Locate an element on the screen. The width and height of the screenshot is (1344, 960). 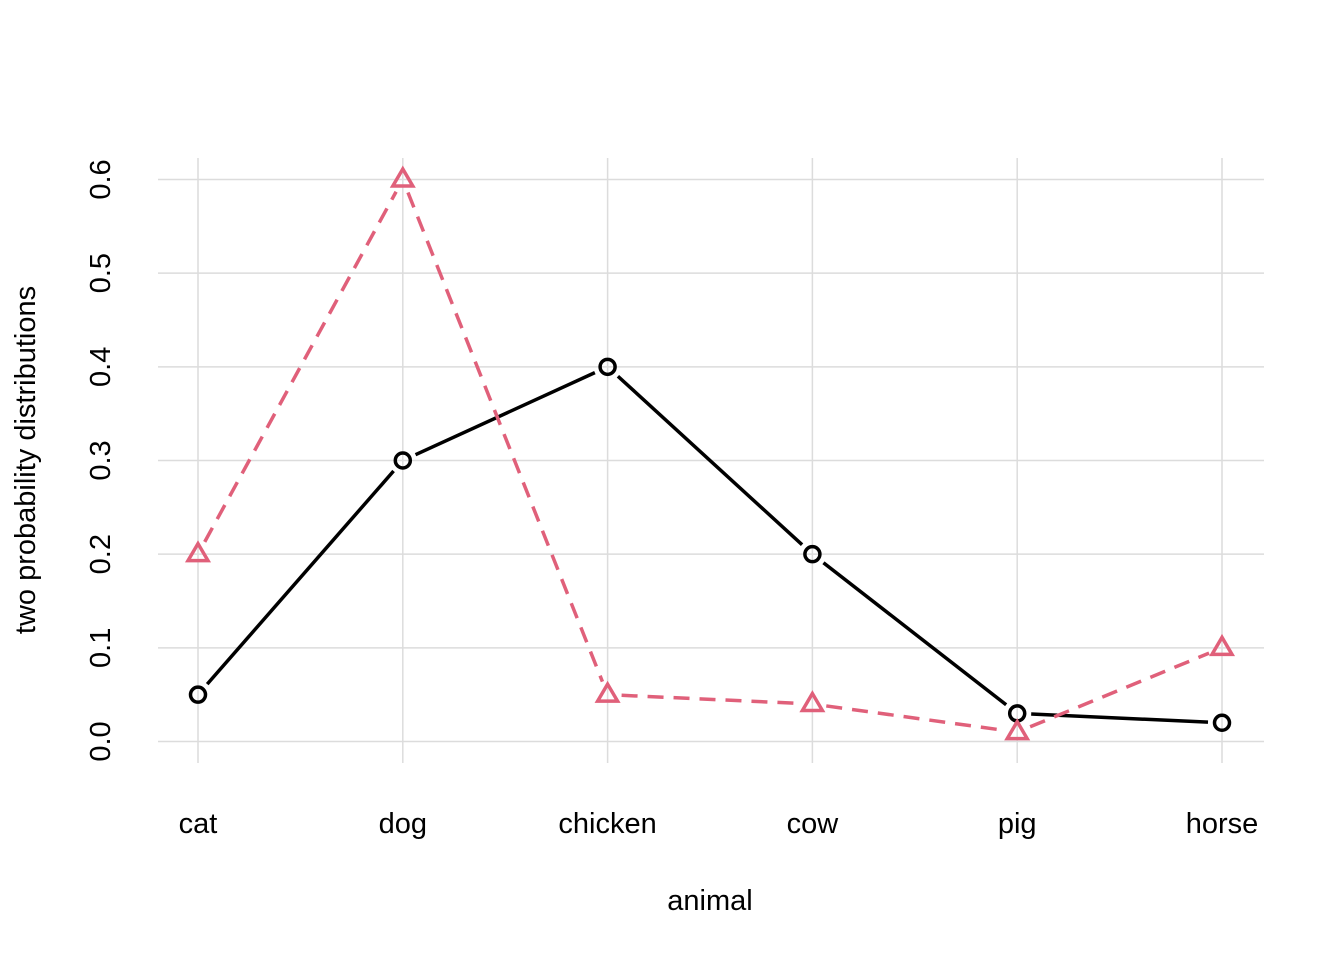
x-tick-label: pig is located at coordinates (1017, 824).